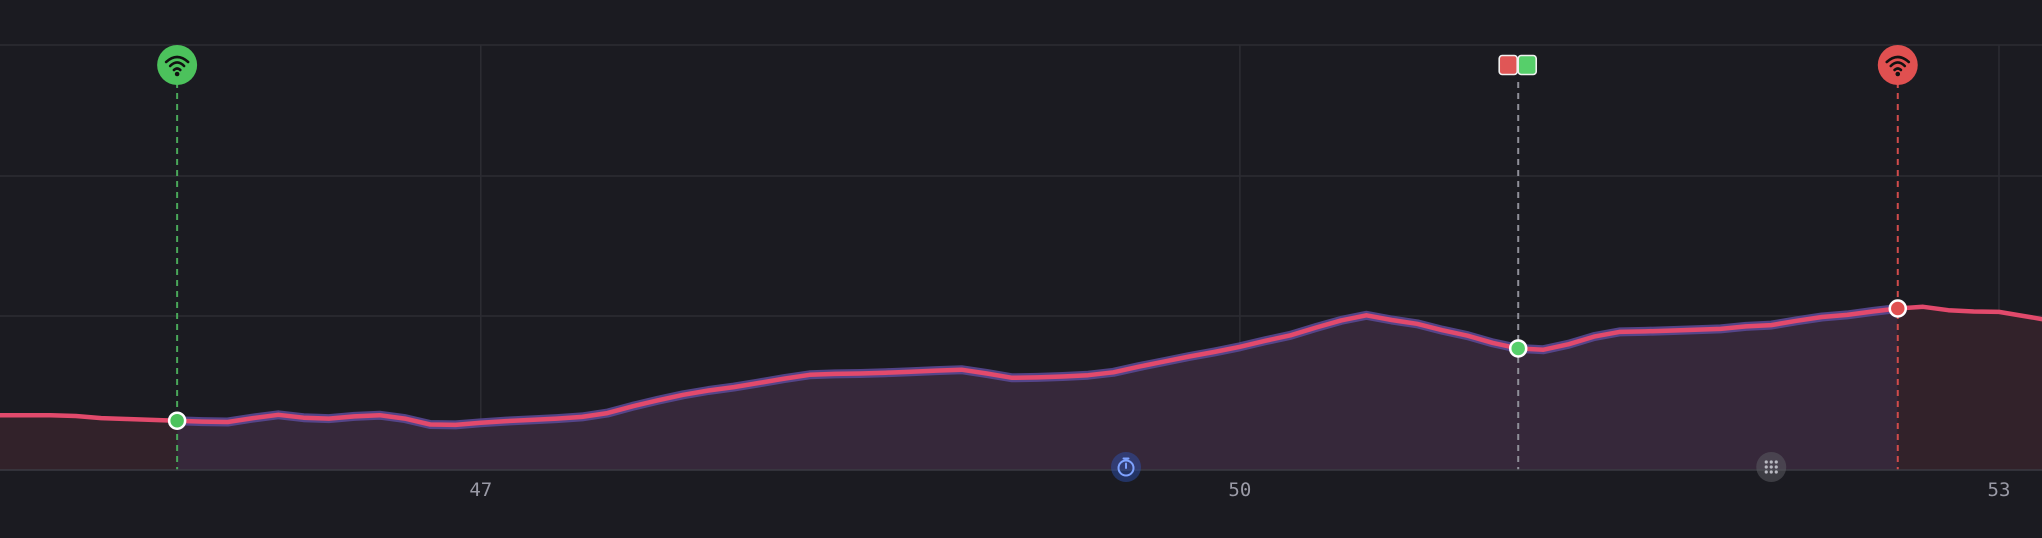 This screenshot has width=2042, height=538. Describe the element at coordinates (1518, 348) in the screenshot. I see `marker-point-switch` at that location.